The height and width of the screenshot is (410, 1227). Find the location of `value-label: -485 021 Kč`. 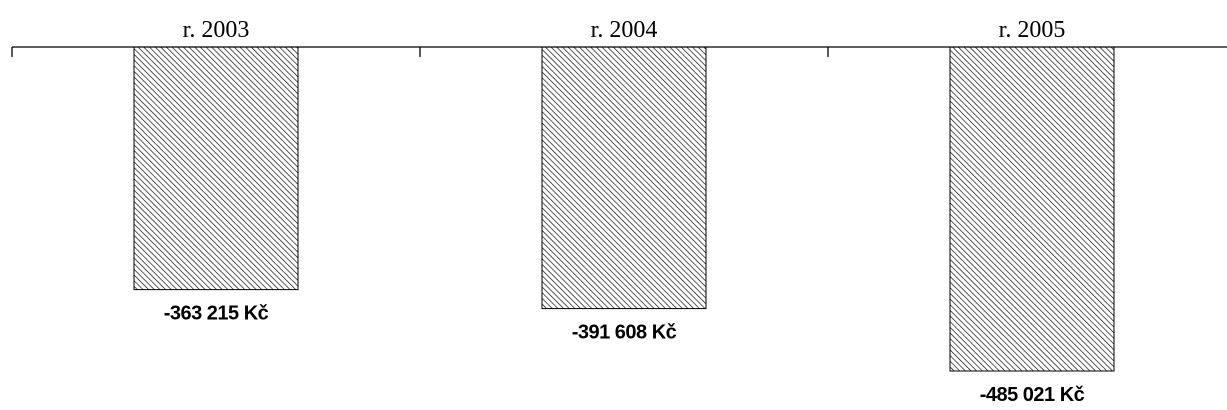

value-label: -485 021 Kč is located at coordinates (1032, 395).